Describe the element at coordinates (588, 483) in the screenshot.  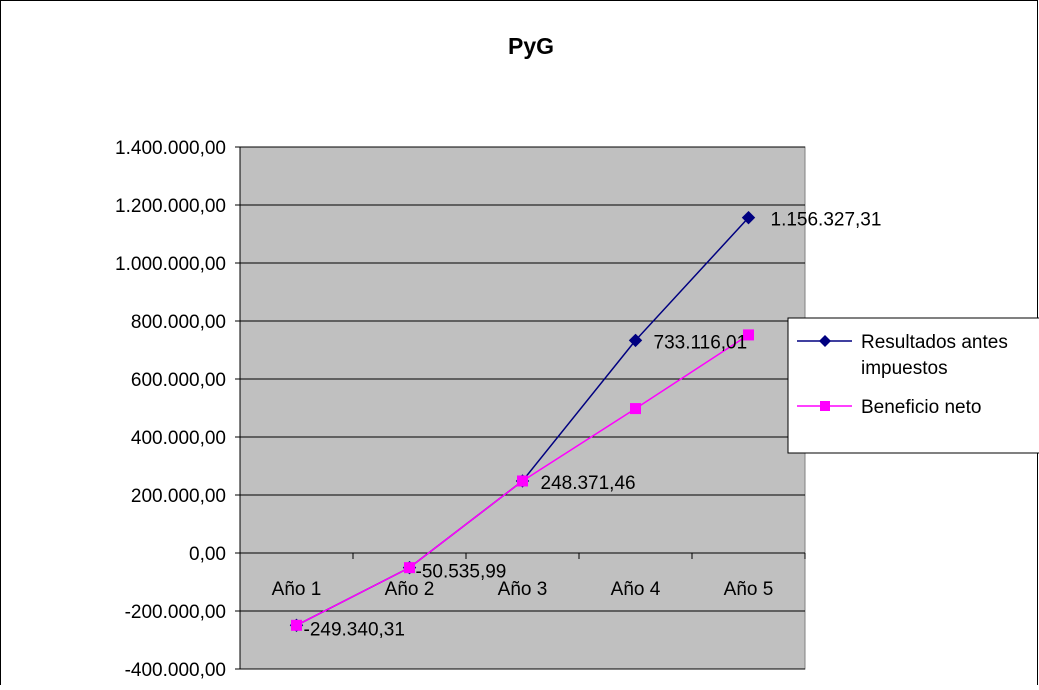
I see `data-label: 248.371,46` at that location.